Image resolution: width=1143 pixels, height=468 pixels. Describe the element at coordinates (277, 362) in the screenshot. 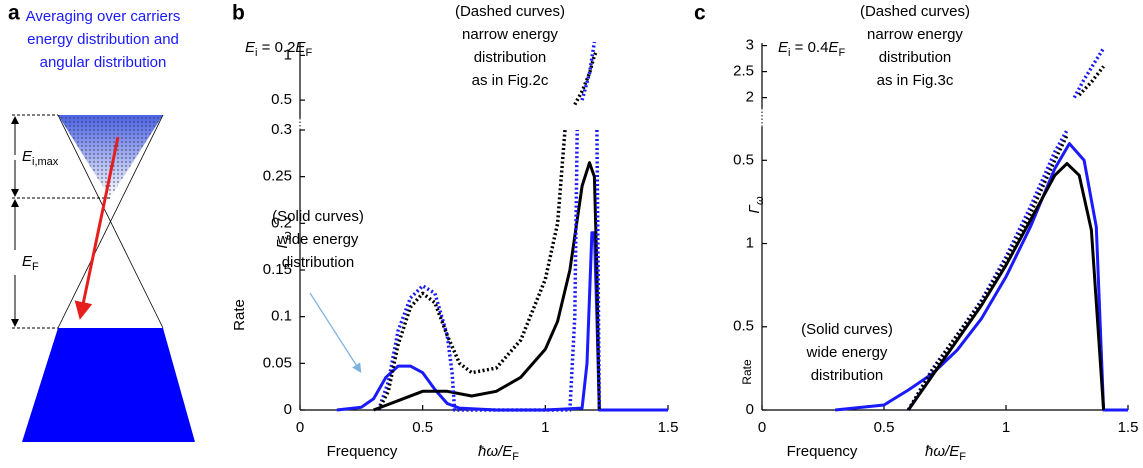

I see `y-tick-label: 0.05` at that location.